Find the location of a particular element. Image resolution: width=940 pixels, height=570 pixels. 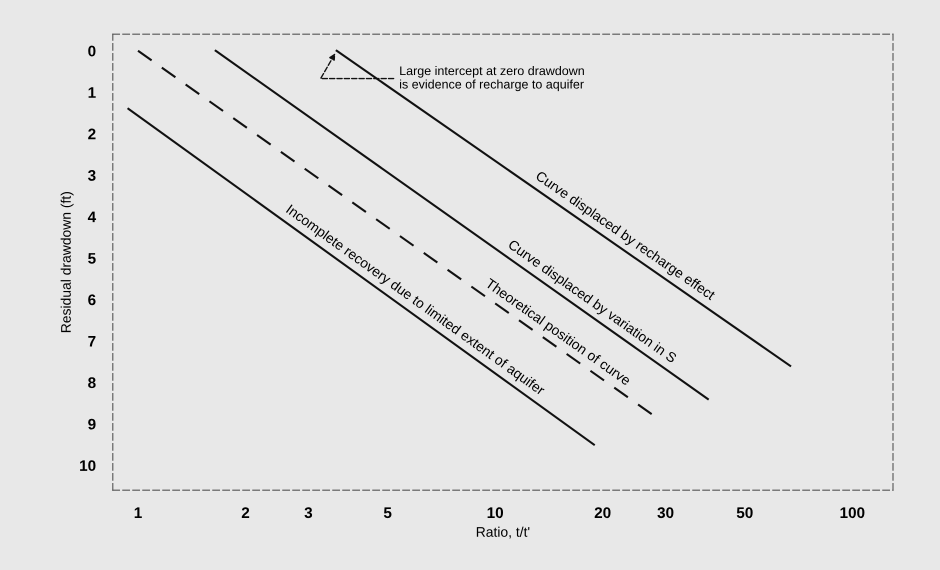

x-tick-label: 100 is located at coordinates (852, 512).